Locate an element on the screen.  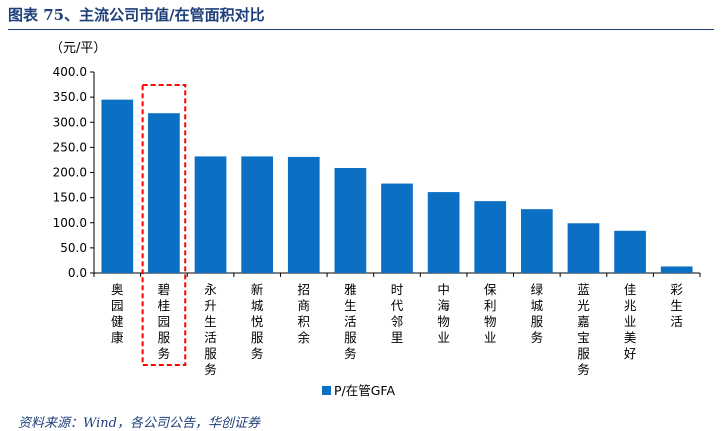
y-tick-label: 150.0 is located at coordinates (70, 198).